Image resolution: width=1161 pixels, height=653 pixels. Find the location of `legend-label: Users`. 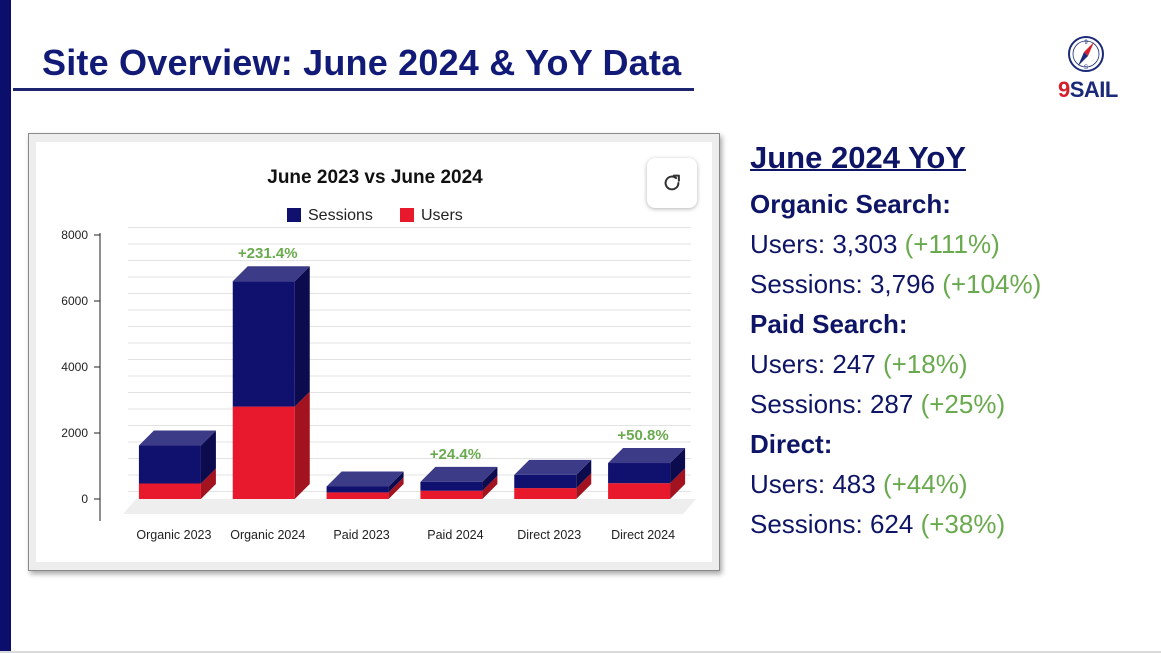

legend-label: Users is located at coordinates (442, 215).